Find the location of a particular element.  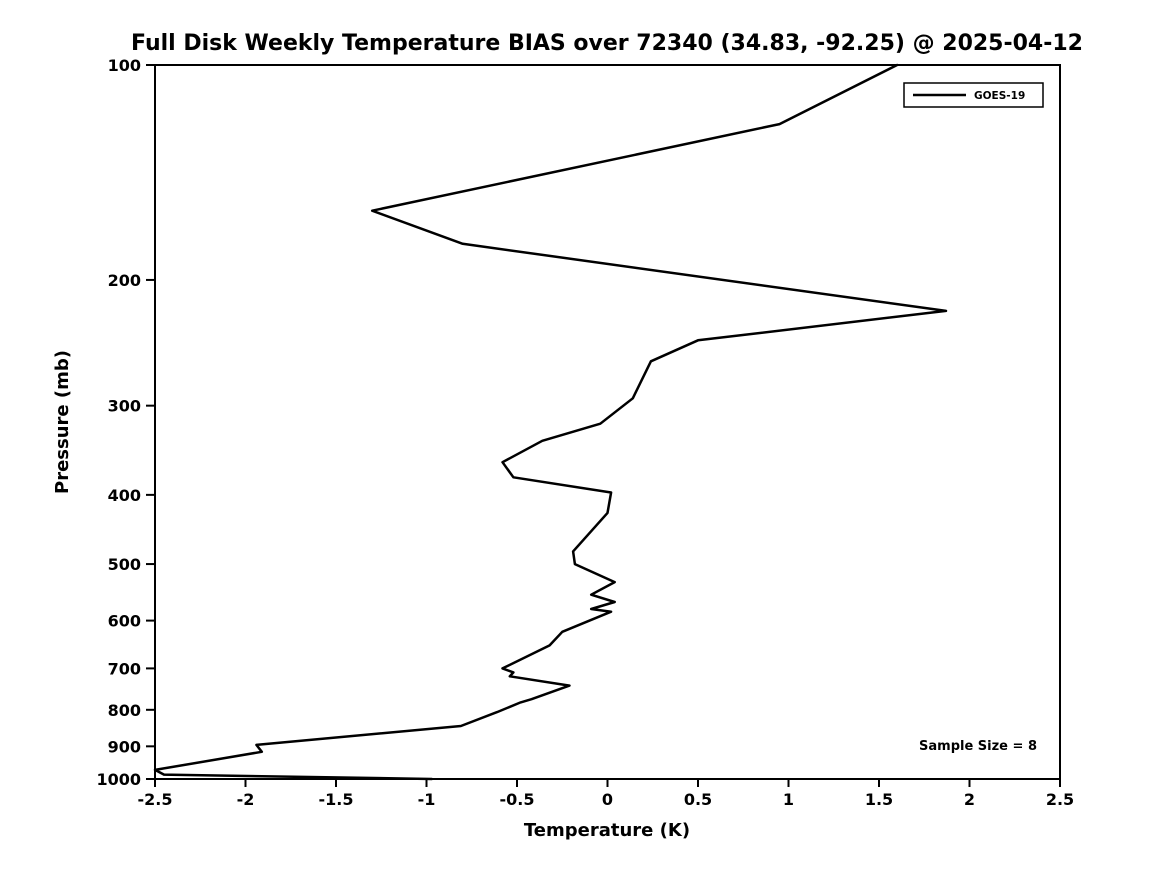

x-tick-label: 0 is located at coordinates (607, 799).